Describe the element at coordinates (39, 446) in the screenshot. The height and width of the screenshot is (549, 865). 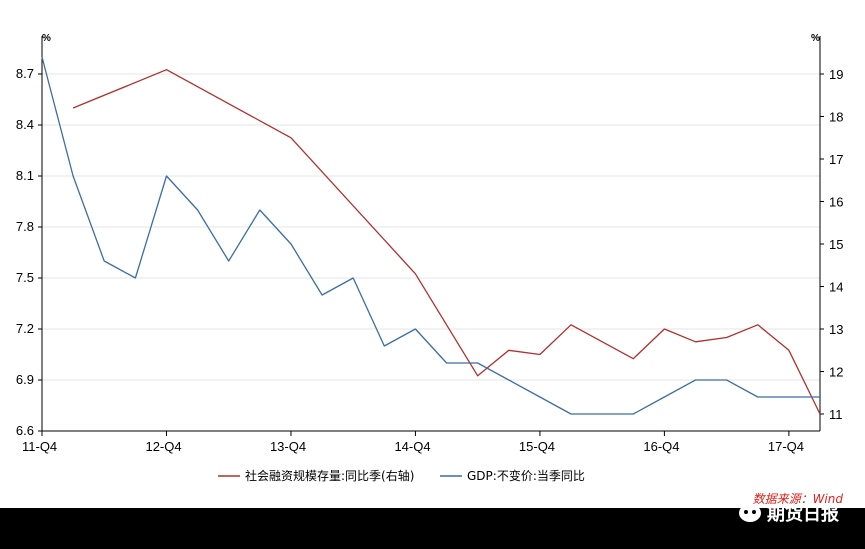
I see `x-tick-label: 11-Q4` at that location.